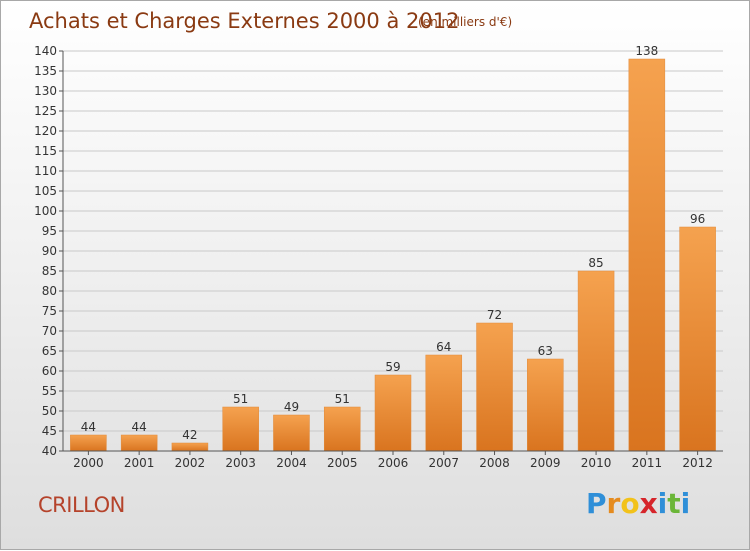 Image resolution: width=750 pixels, height=551 pixels. What do you see at coordinates (291, 407) in the screenshot?
I see `data-label: 49` at bounding box center [291, 407].